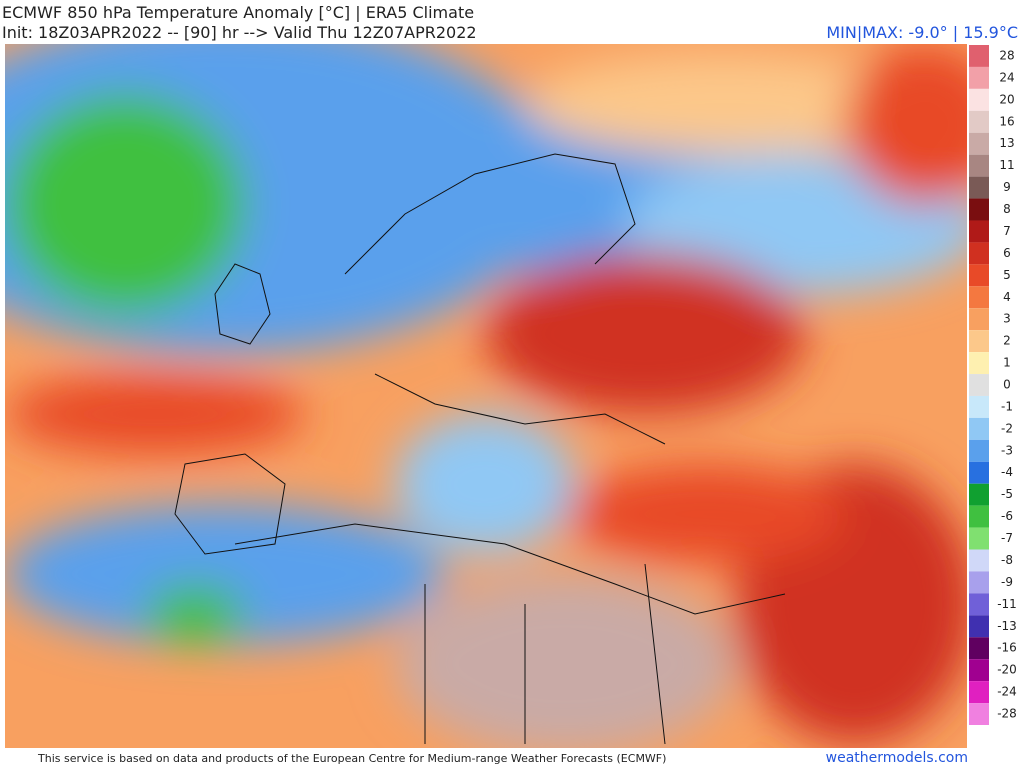 This screenshot has width=1024, height=768. What do you see at coordinates (1006, 121) in the screenshot?
I see `level-label: 16` at bounding box center [1006, 121].